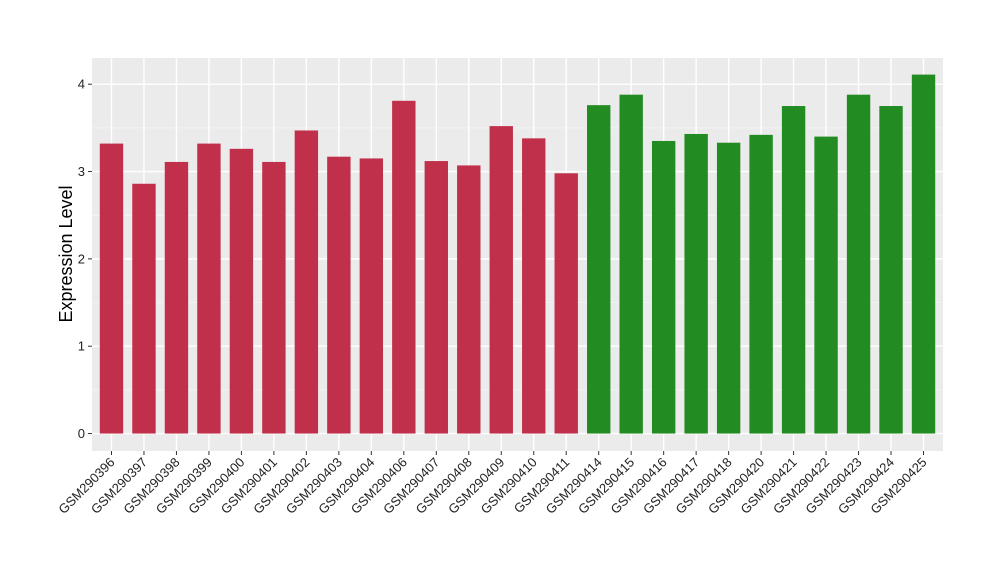  I want to click on y-tick-label: 2, so click(81, 258).